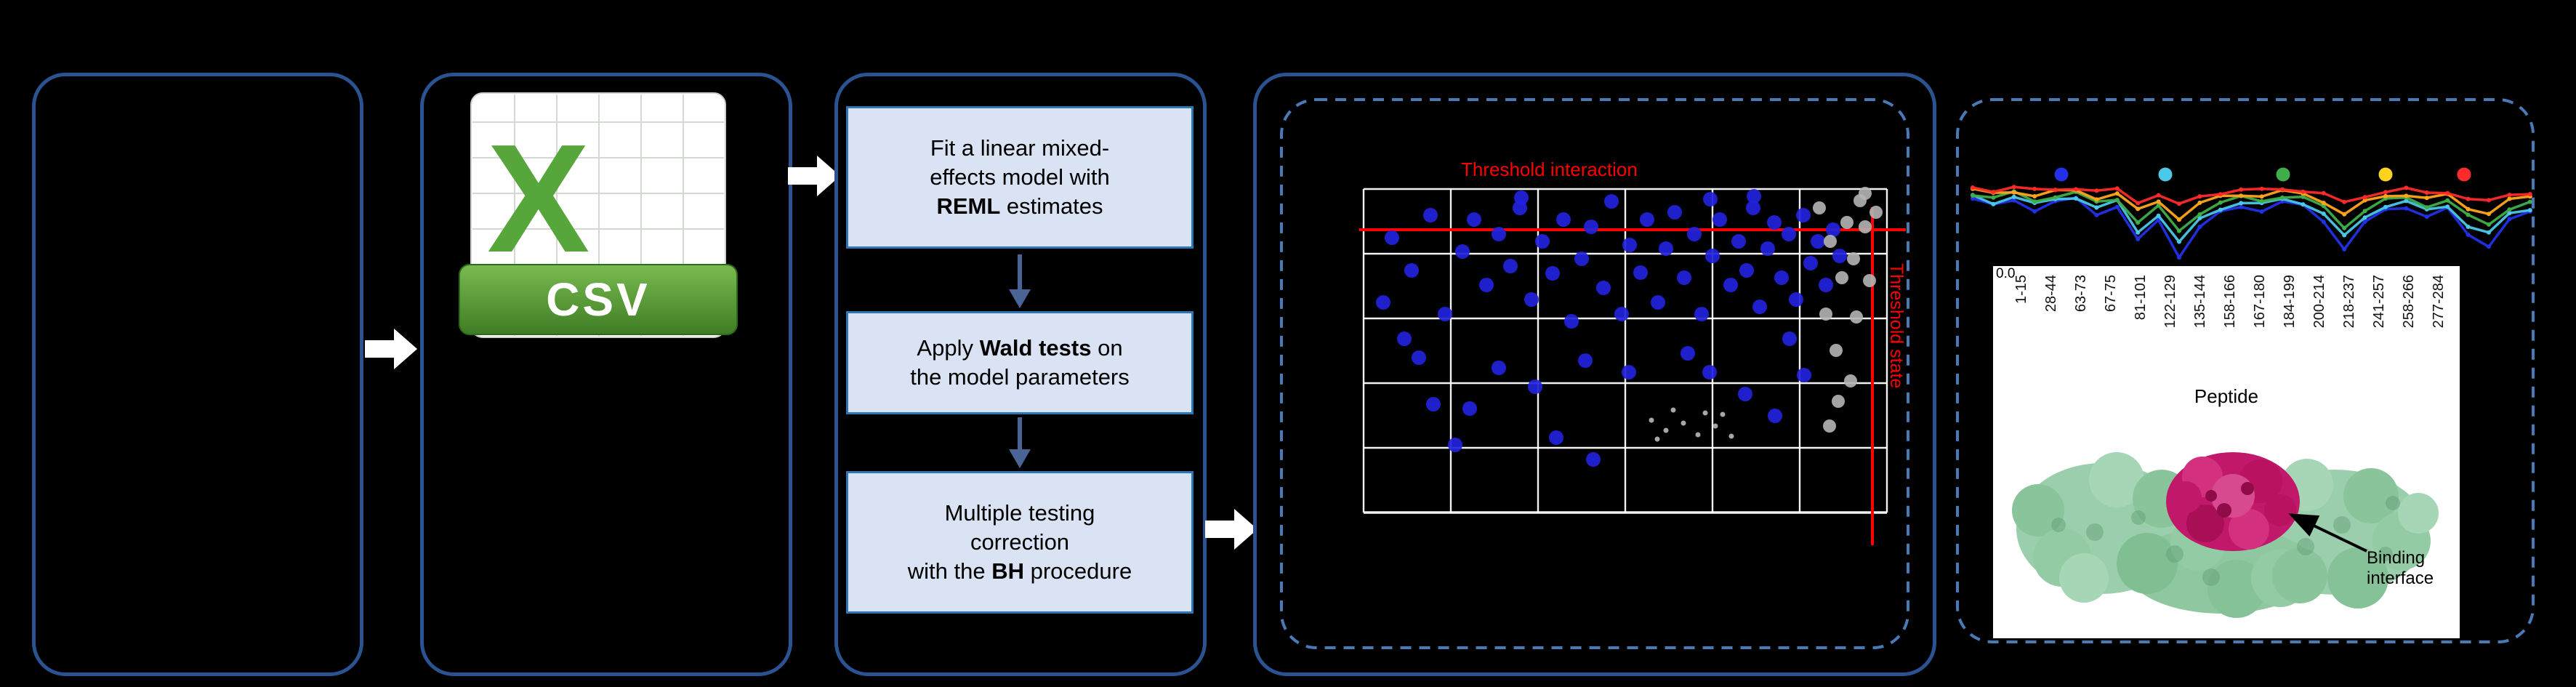 The image size is (2576, 687). Describe the element at coordinates (2230, 302) in the screenshot. I see `peptide-tick-label: 158-166` at that location.